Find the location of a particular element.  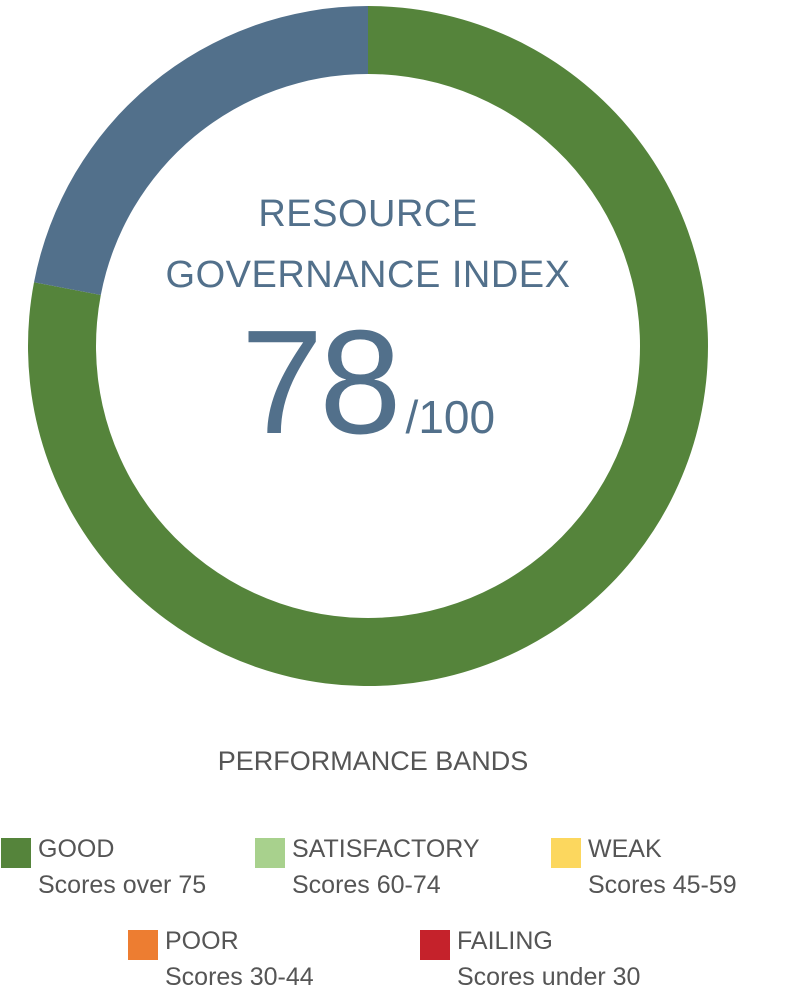

score-display: 78/100 is located at coordinates (368, 383).